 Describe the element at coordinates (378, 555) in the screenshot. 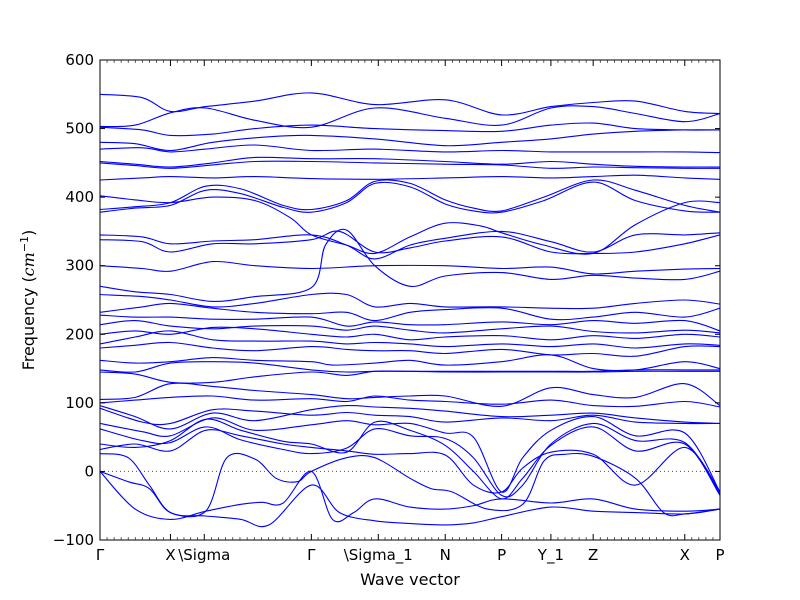

I see `x-tick-label: \Sigma_1` at that location.